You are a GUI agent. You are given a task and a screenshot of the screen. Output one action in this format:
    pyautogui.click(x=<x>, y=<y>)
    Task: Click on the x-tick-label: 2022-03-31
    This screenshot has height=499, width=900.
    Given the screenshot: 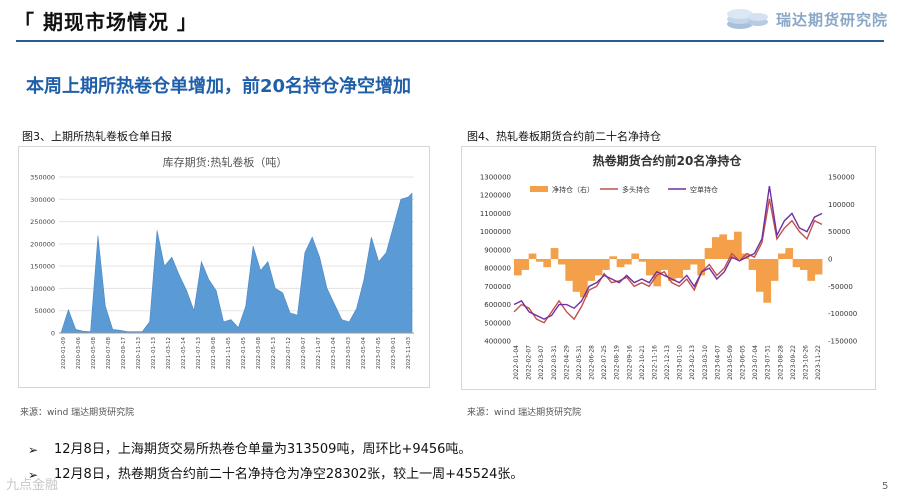 What is the action you would take?
    pyautogui.click(x=554, y=362)
    